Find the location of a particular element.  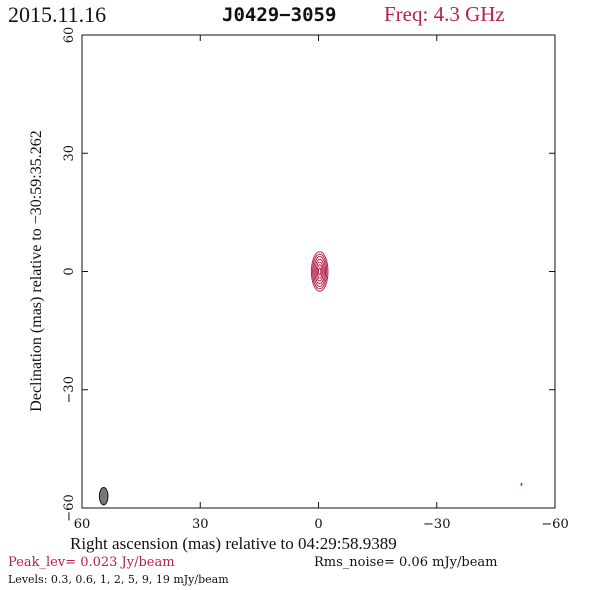

rms-noise: Rms_noise= 0.06 mJy/beam is located at coordinates (406, 562).